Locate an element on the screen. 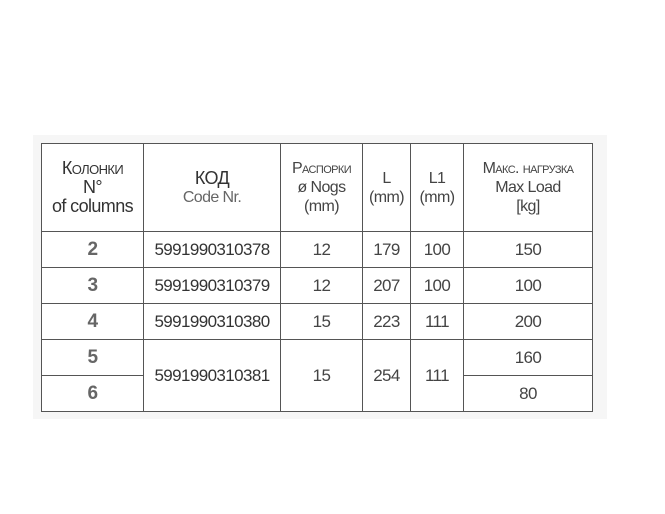 This screenshot has width=665, height=514. header-l1-unit: (mm) is located at coordinates (437, 197).